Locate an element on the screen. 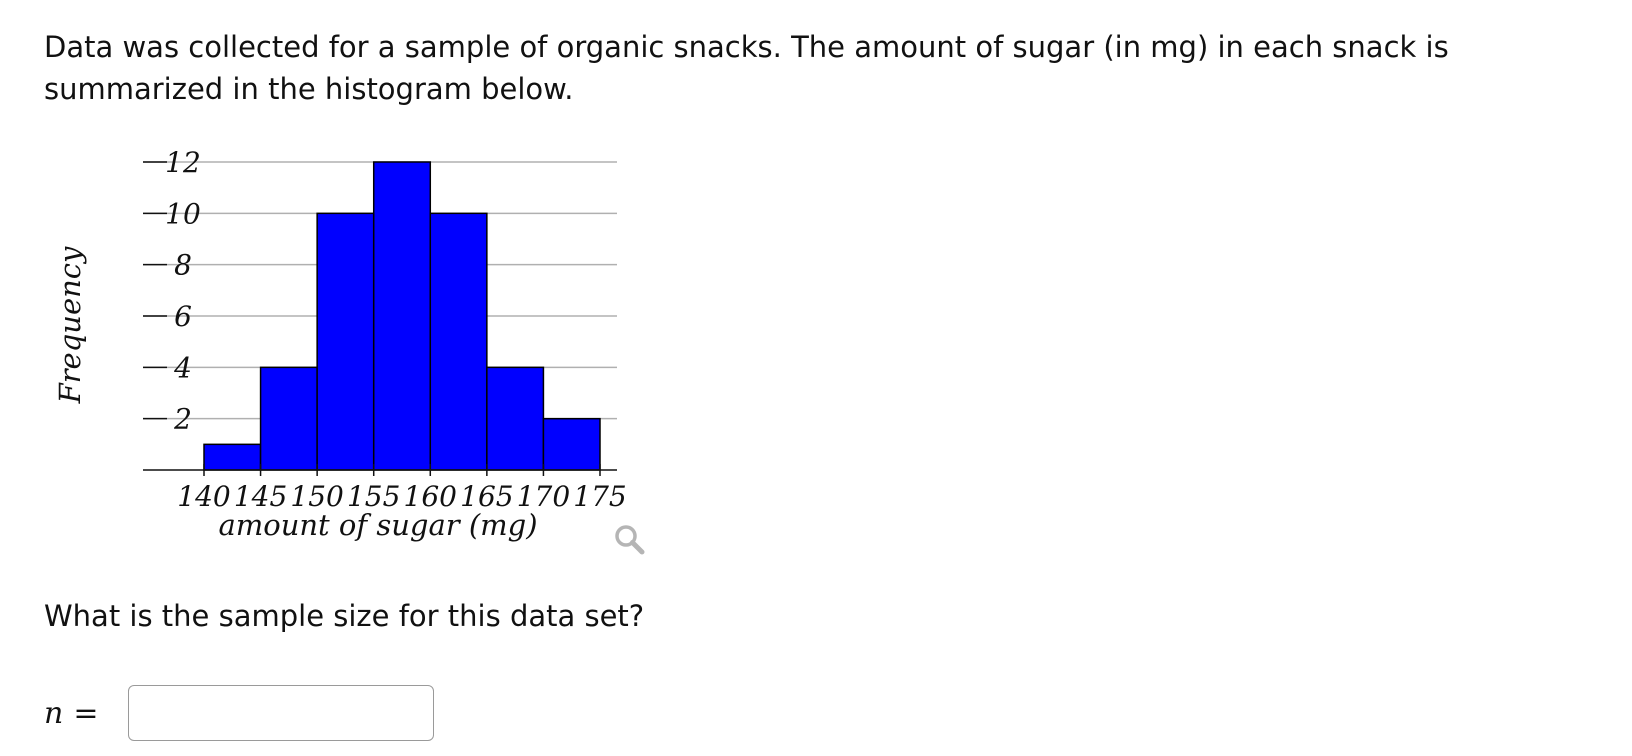 The width and height of the screenshot is (1632, 756). x-tick-label: 150 is located at coordinates (316, 496).